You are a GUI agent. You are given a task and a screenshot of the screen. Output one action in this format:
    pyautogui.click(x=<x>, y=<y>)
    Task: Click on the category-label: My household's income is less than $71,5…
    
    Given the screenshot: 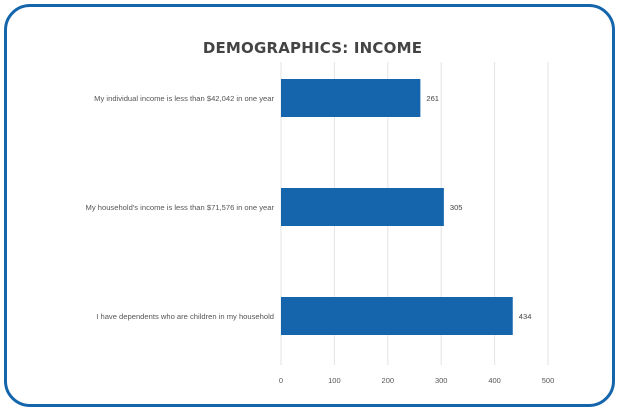 What is the action you would take?
    pyautogui.click(x=180, y=207)
    